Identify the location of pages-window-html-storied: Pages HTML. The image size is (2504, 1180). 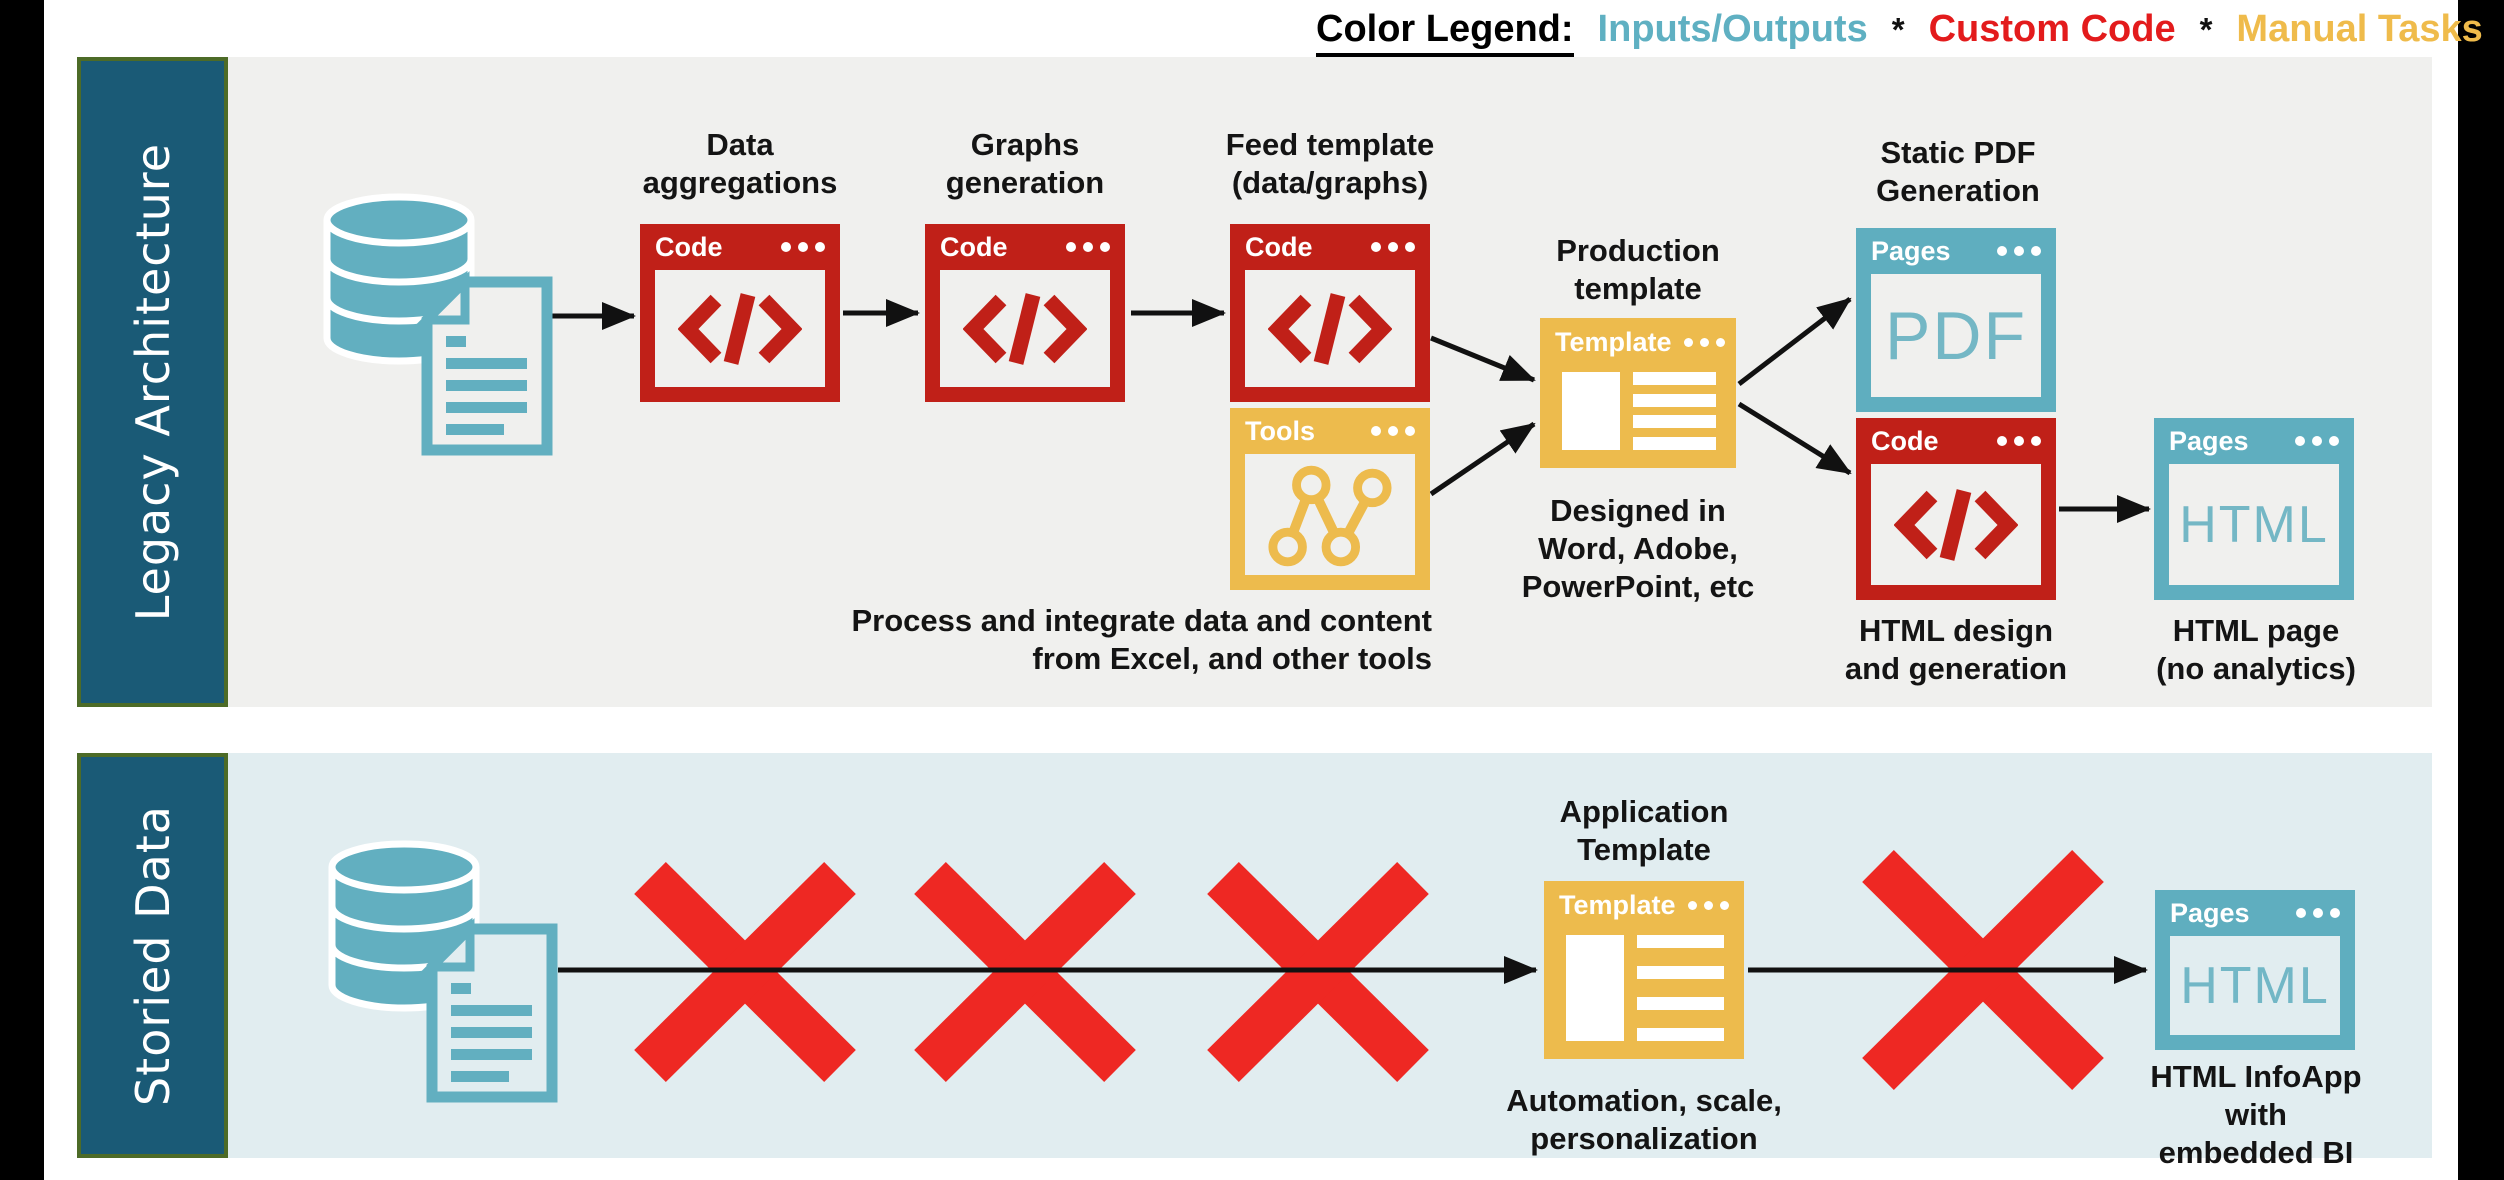
(2255, 970).